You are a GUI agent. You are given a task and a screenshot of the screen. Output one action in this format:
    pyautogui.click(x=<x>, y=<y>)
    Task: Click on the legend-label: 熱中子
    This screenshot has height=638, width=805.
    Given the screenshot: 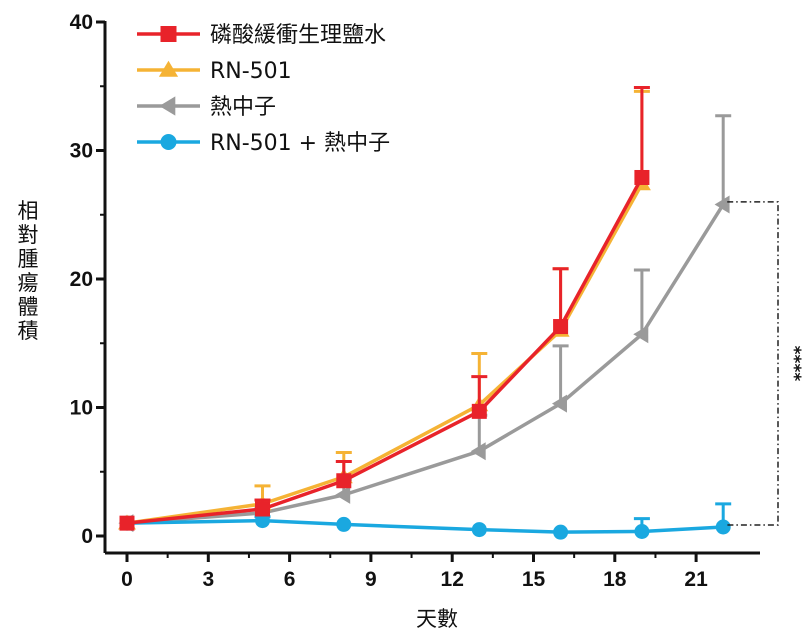 What is the action you would take?
    pyautogui.click(x=243, y=107)
    